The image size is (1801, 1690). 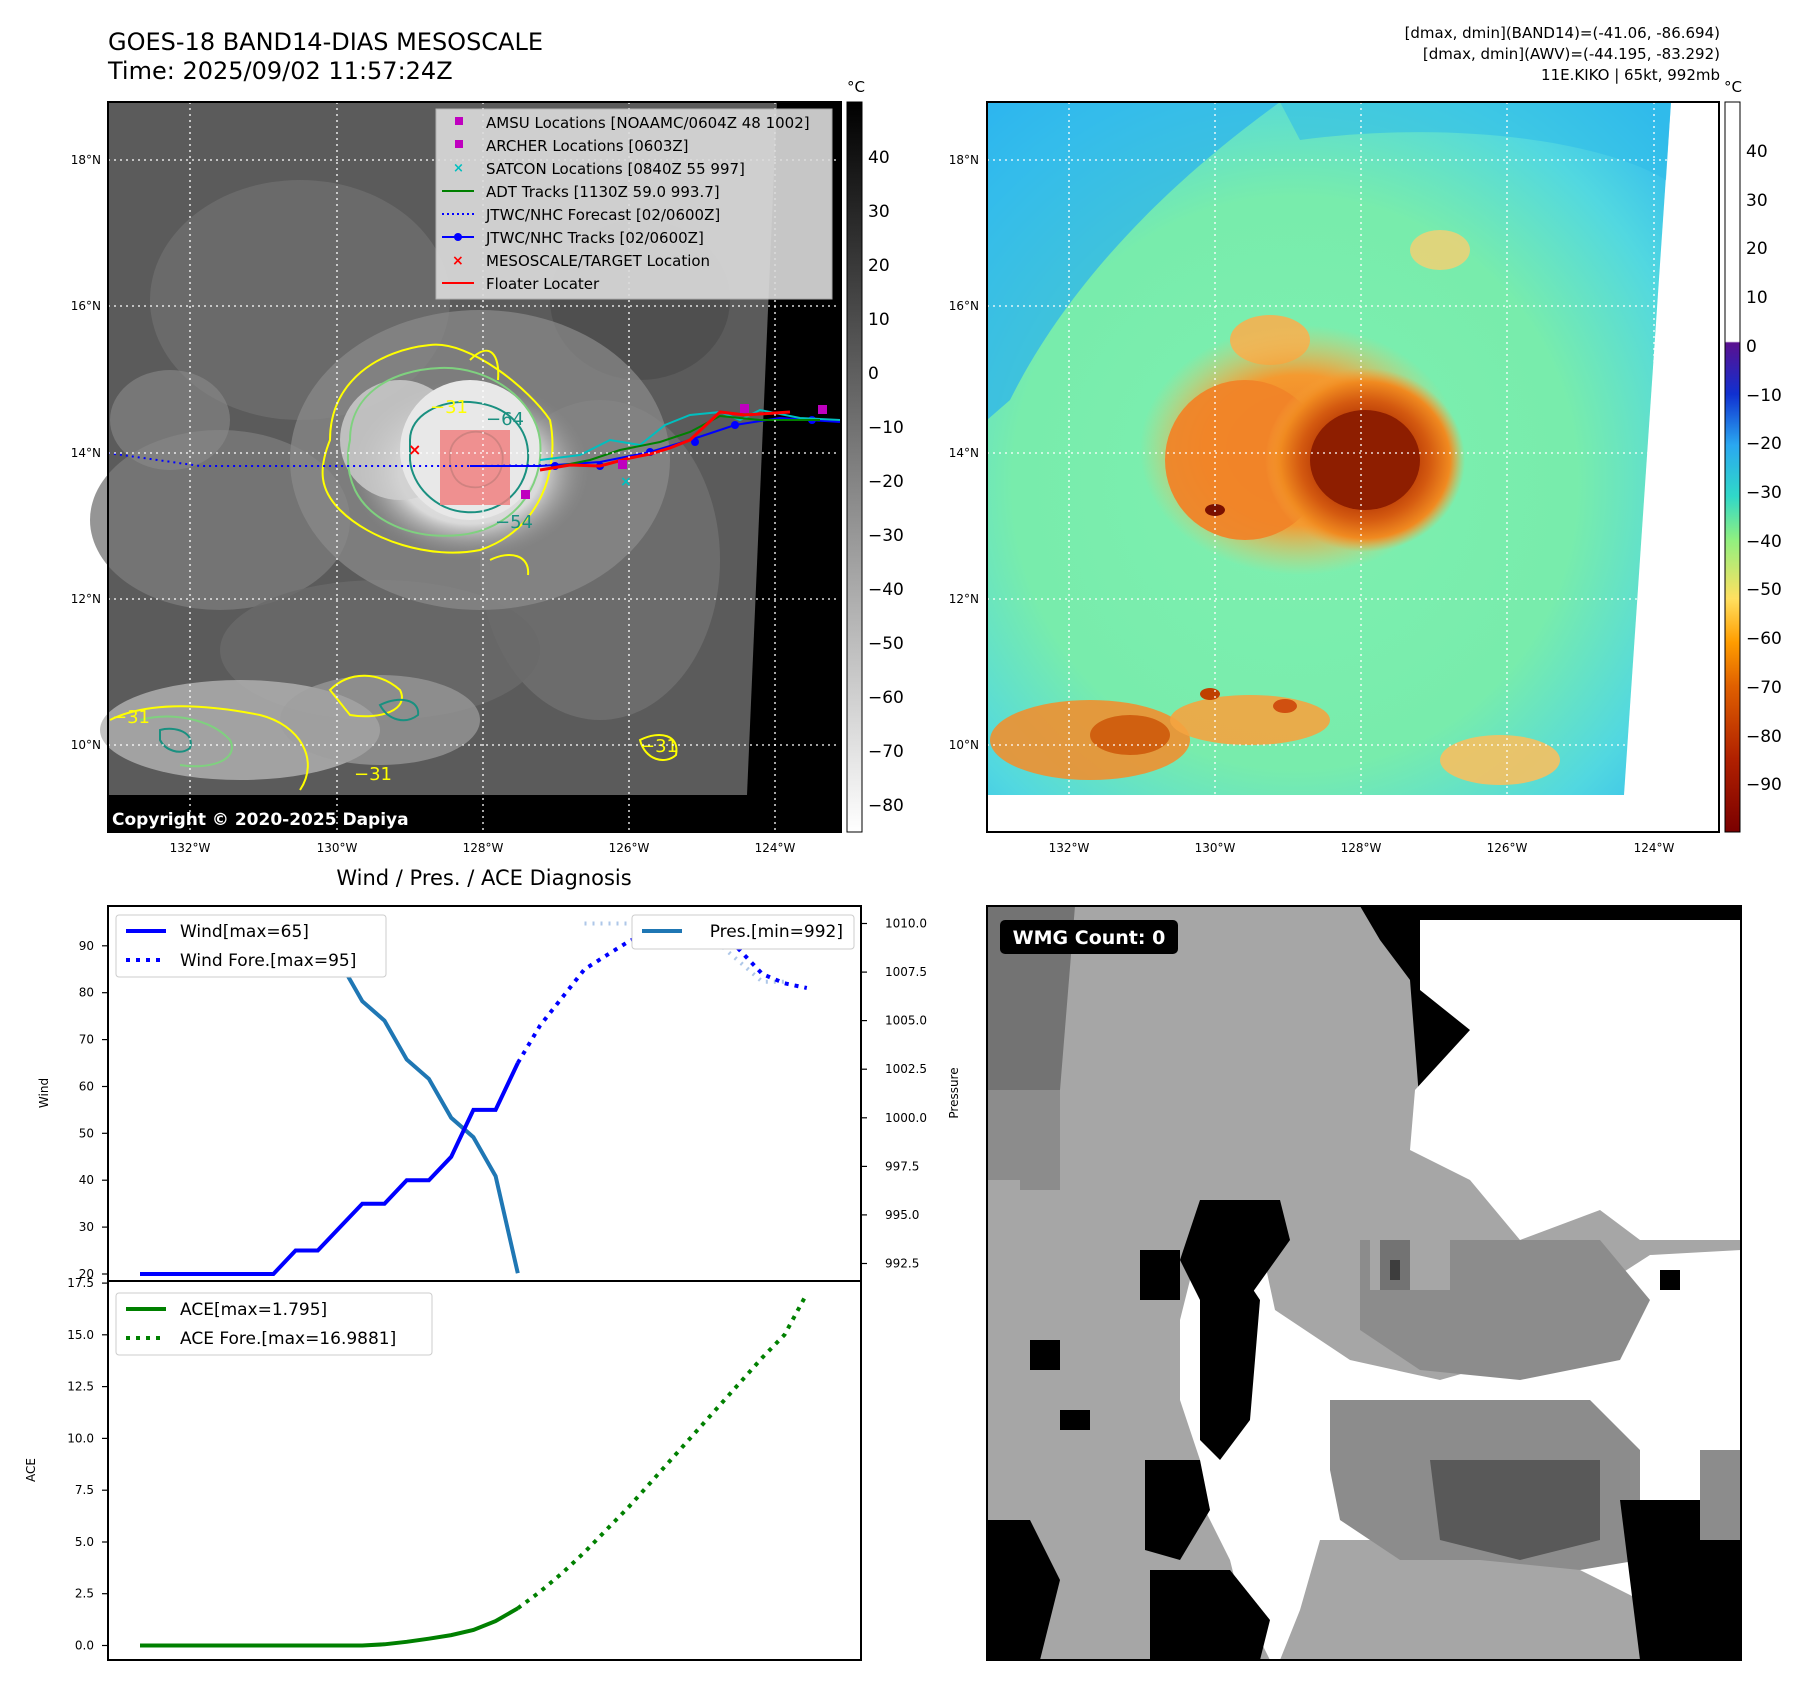 I want to click on awv-lon-labels: 132°W 130°W 128°W 126°W 124°W, so click(x=1362, y=848).